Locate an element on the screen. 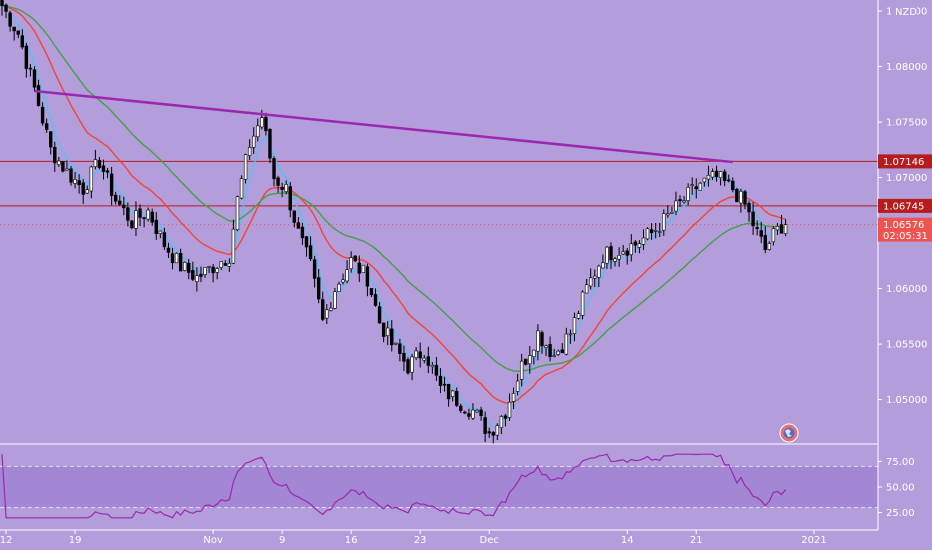  level-price-tag: 1.07146 is located at coordinates (905, 161).